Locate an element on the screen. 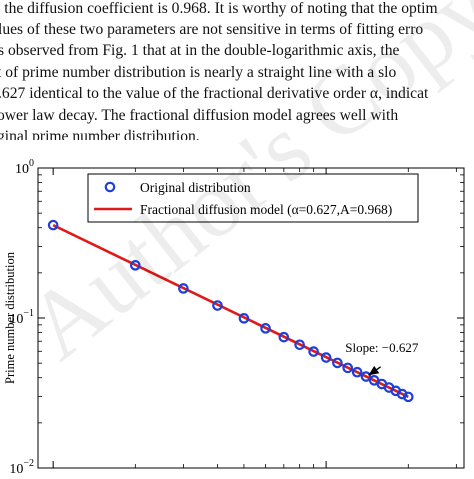  y-tick-label-0: 10⁰ is located at coordinates (24, 167).